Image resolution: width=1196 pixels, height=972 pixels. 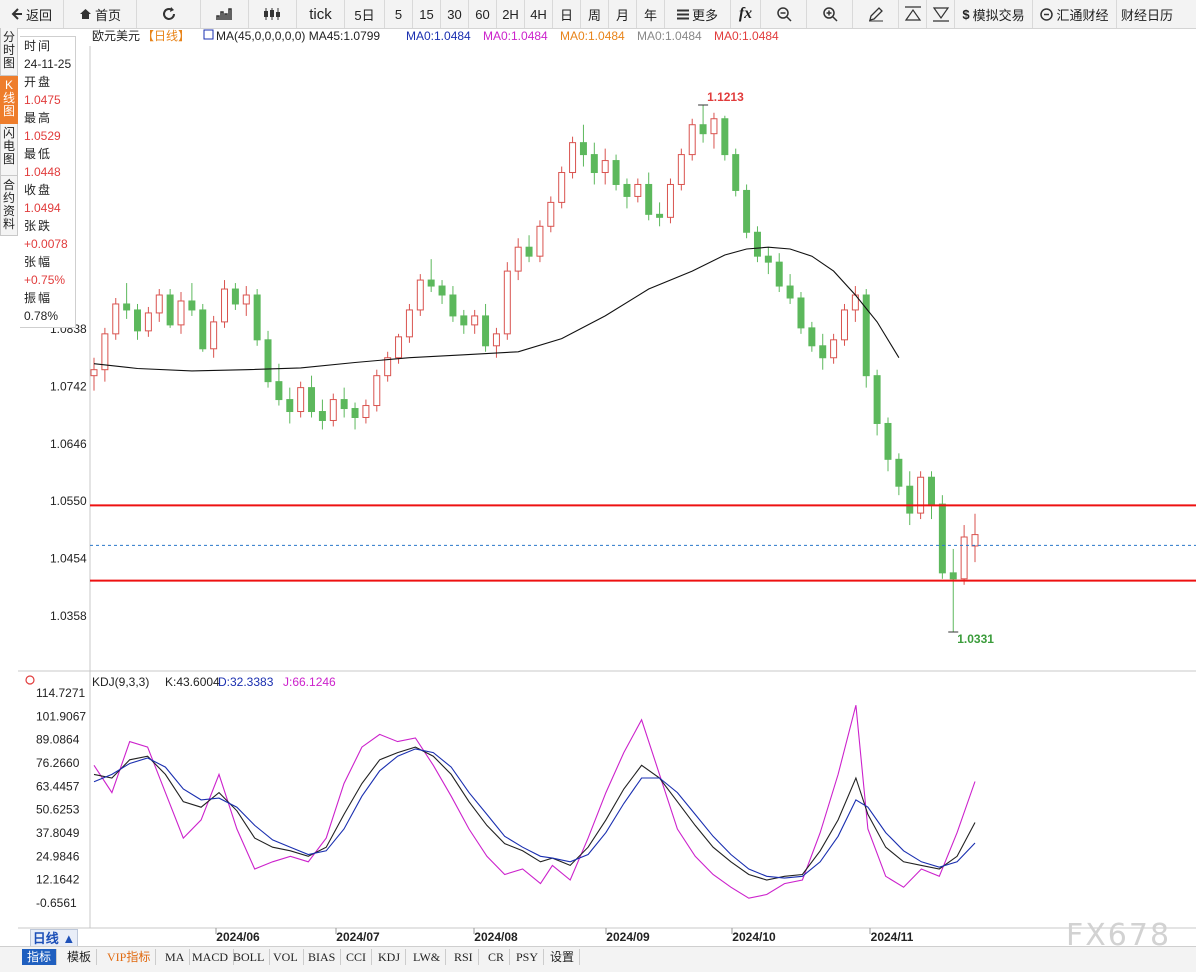 I want to click on dollar-icon: $, so click(x=966, y=14).